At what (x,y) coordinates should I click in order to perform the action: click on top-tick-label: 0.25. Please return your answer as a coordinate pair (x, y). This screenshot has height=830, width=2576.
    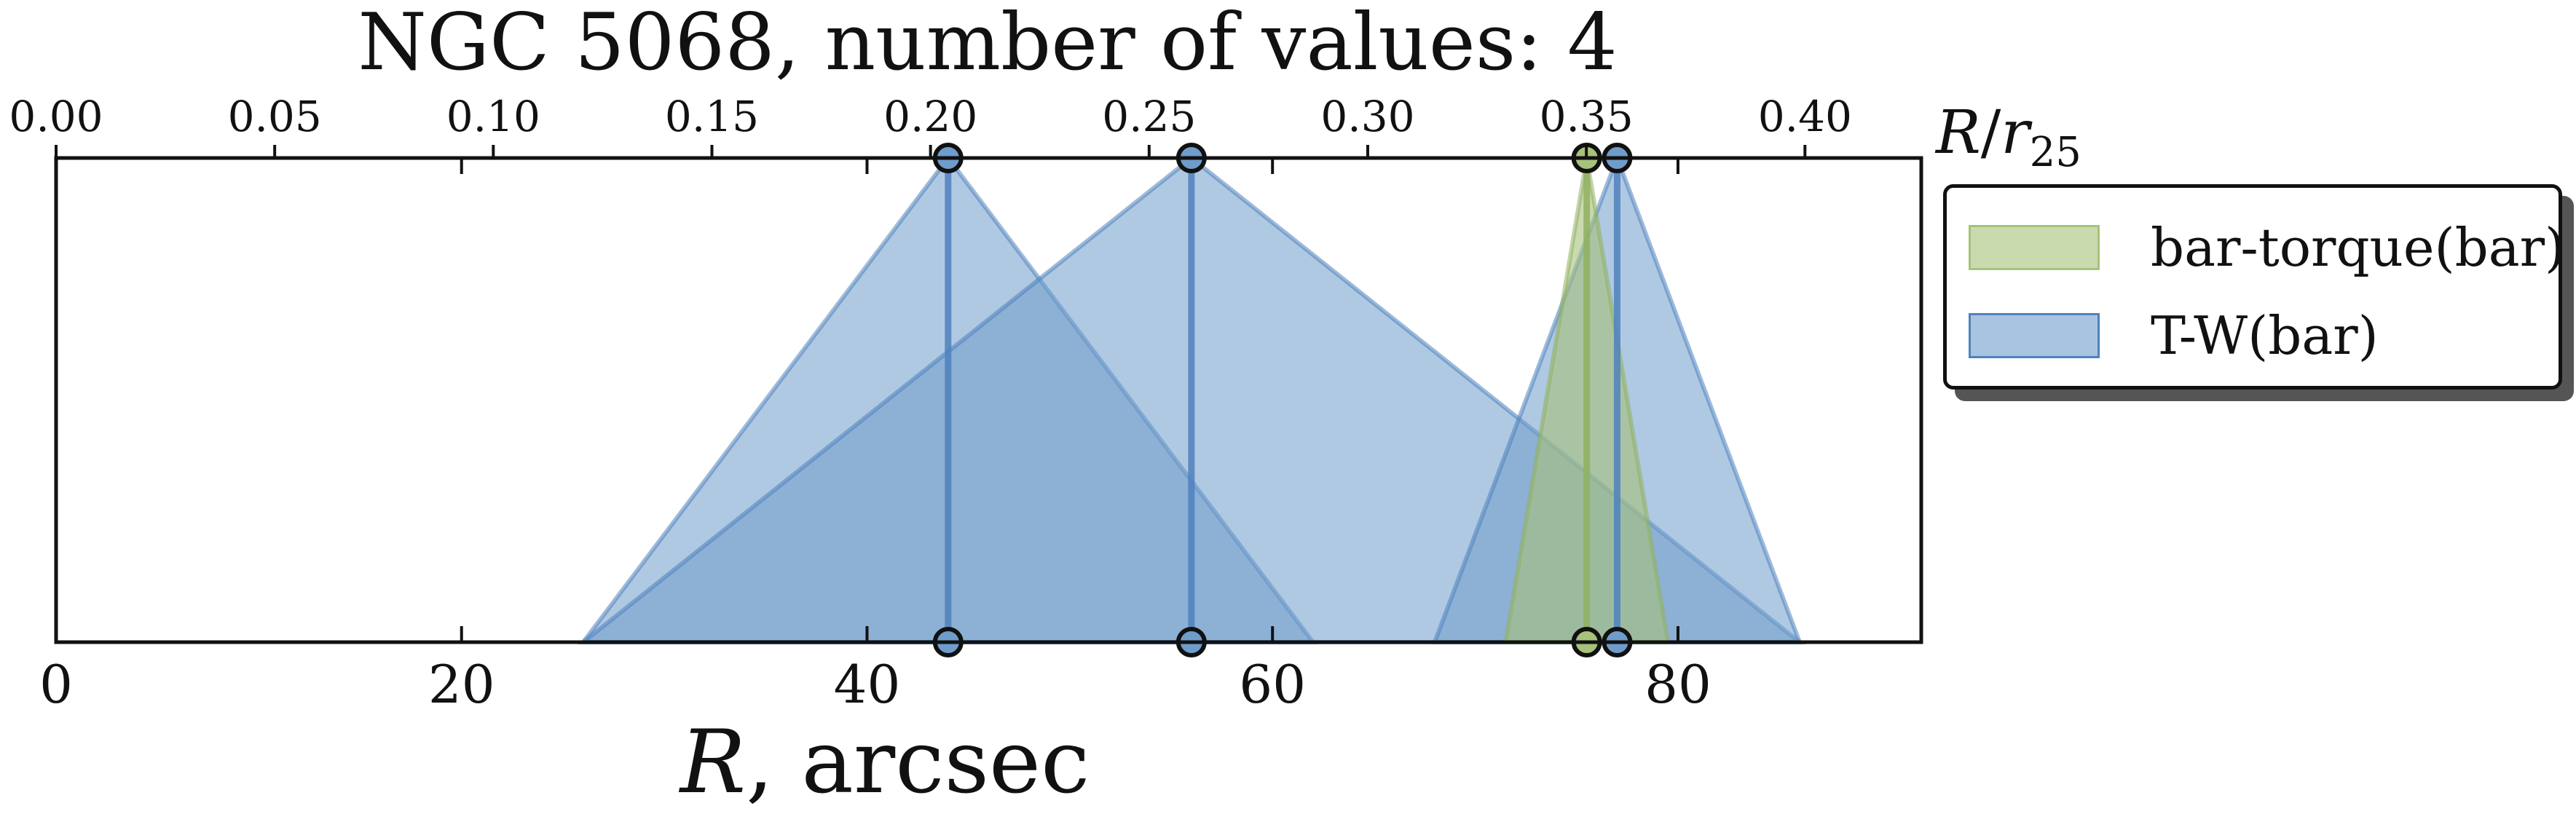
    Looking at the image, I should click on (1149, 117).